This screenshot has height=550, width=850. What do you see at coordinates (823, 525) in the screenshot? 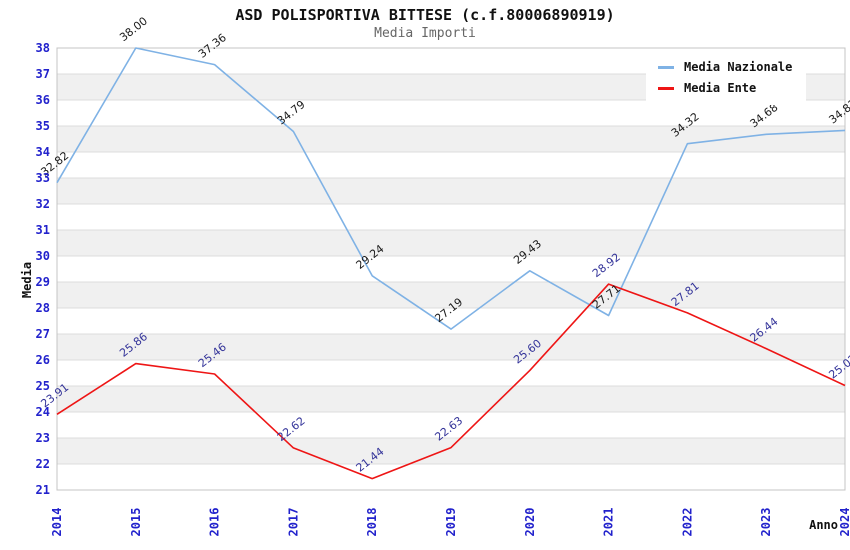
I see `x-axis-title: Anno` at bounding box center [823, 525].